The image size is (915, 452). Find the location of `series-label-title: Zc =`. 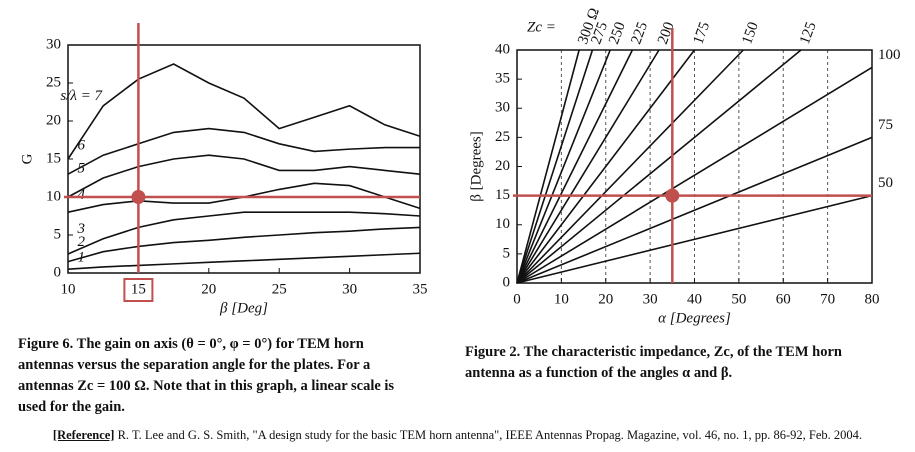

series-label-title: Zc = is located at coordinates (541, 27).